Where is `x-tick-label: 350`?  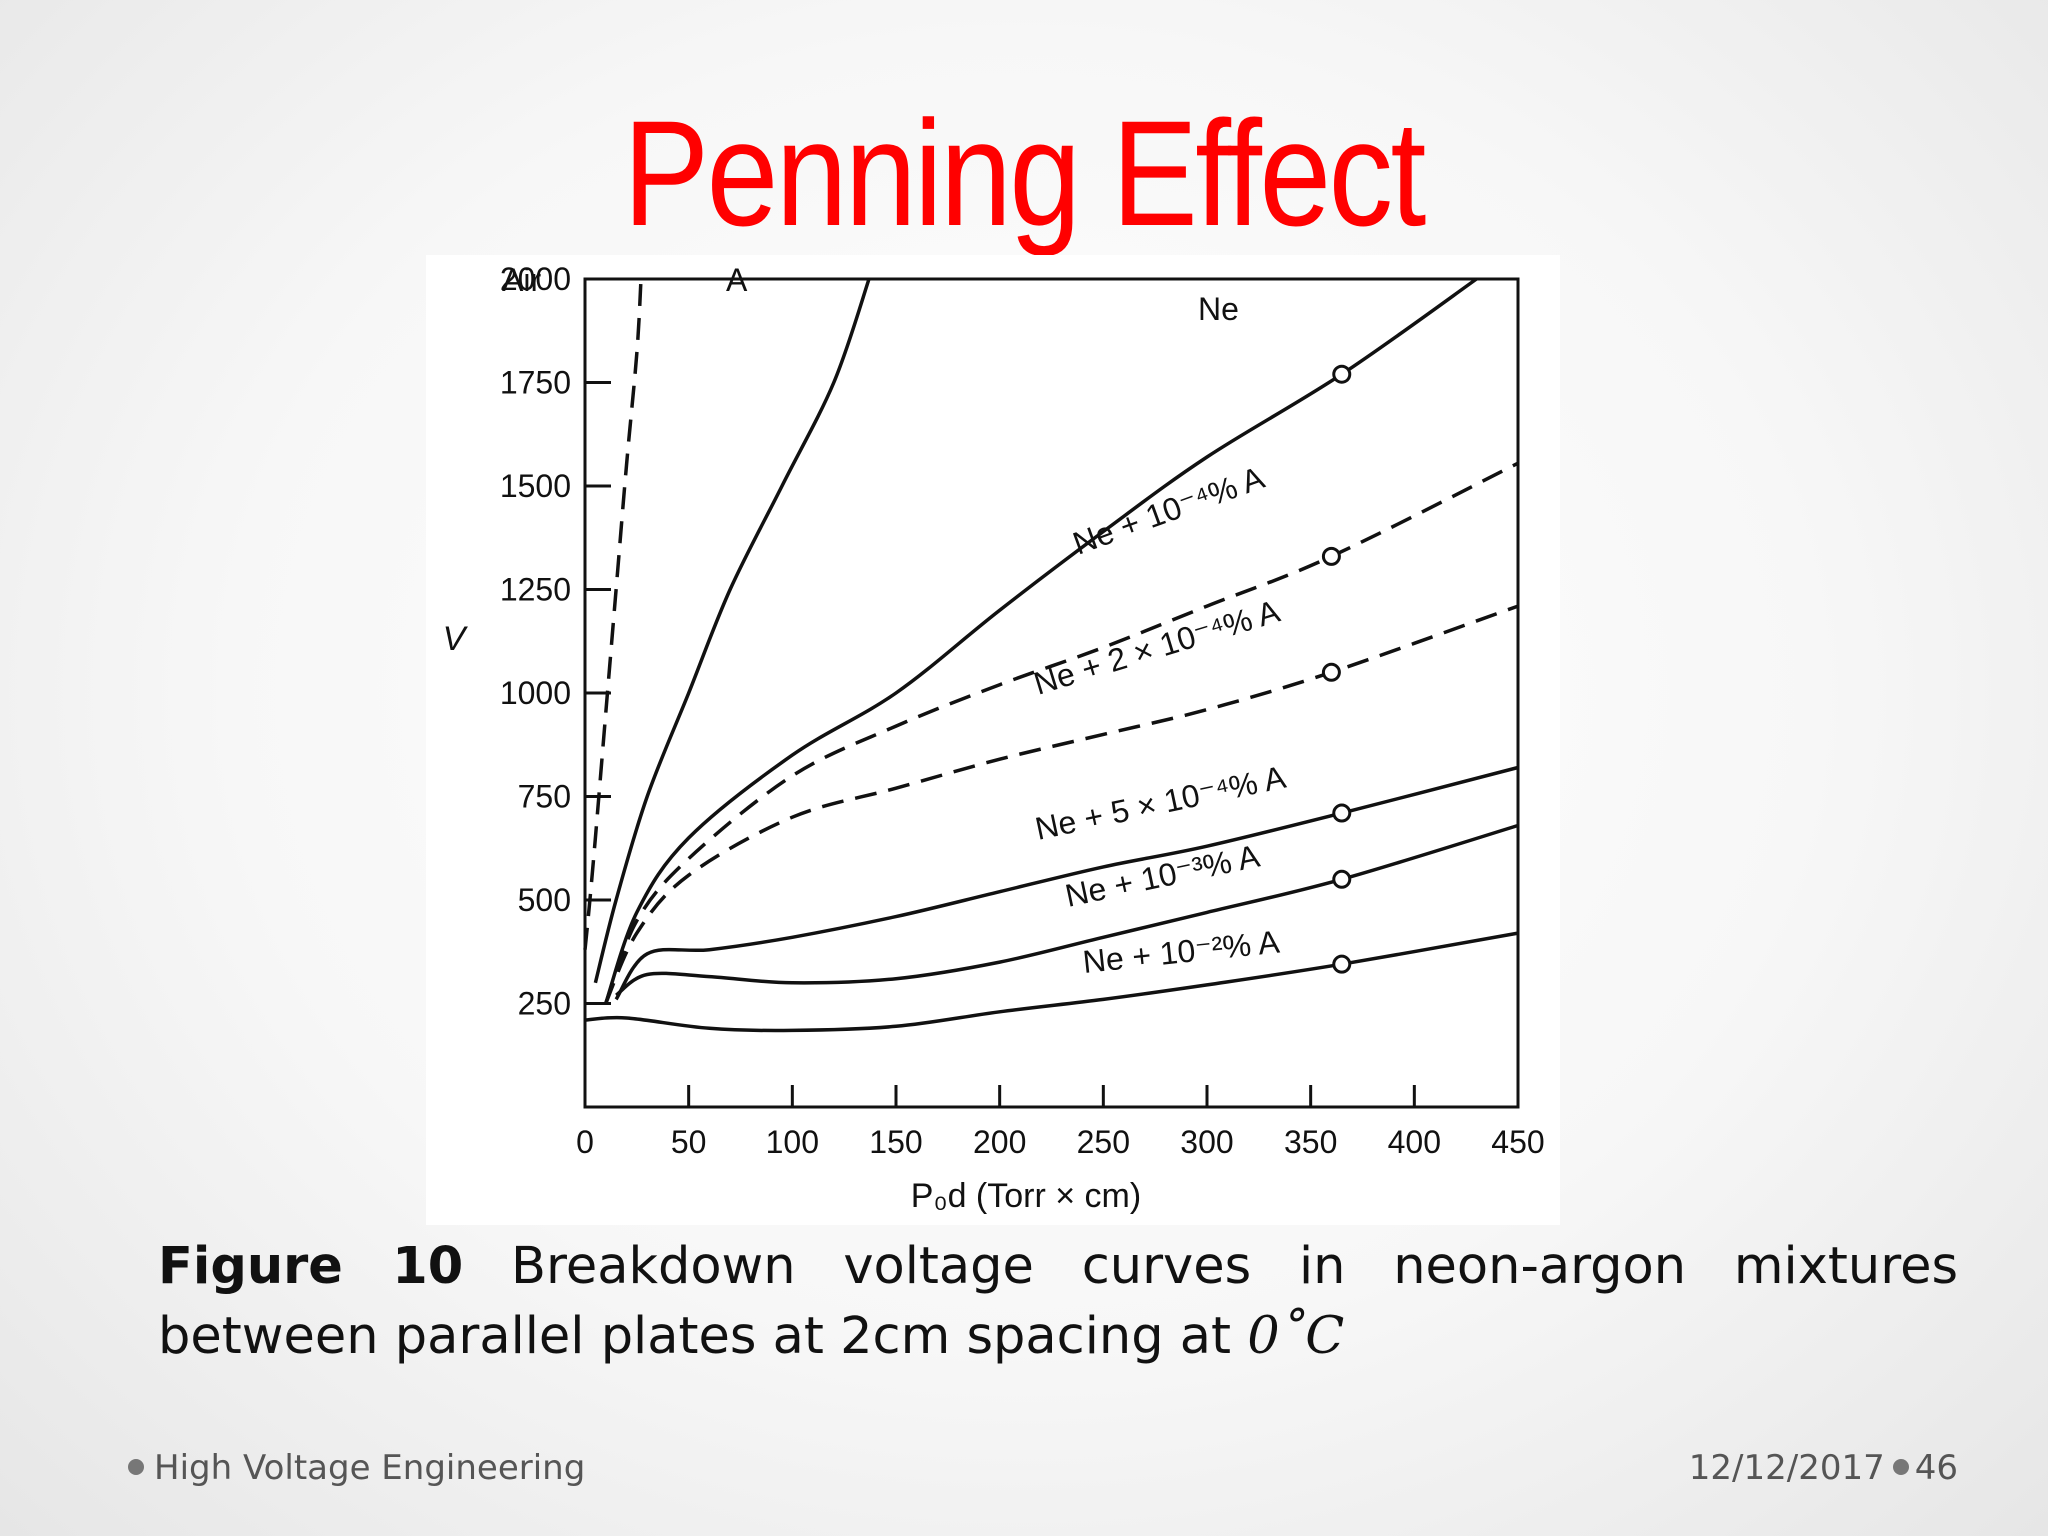
x-tick-label: 350 is located at coordinates (1310, 1142).